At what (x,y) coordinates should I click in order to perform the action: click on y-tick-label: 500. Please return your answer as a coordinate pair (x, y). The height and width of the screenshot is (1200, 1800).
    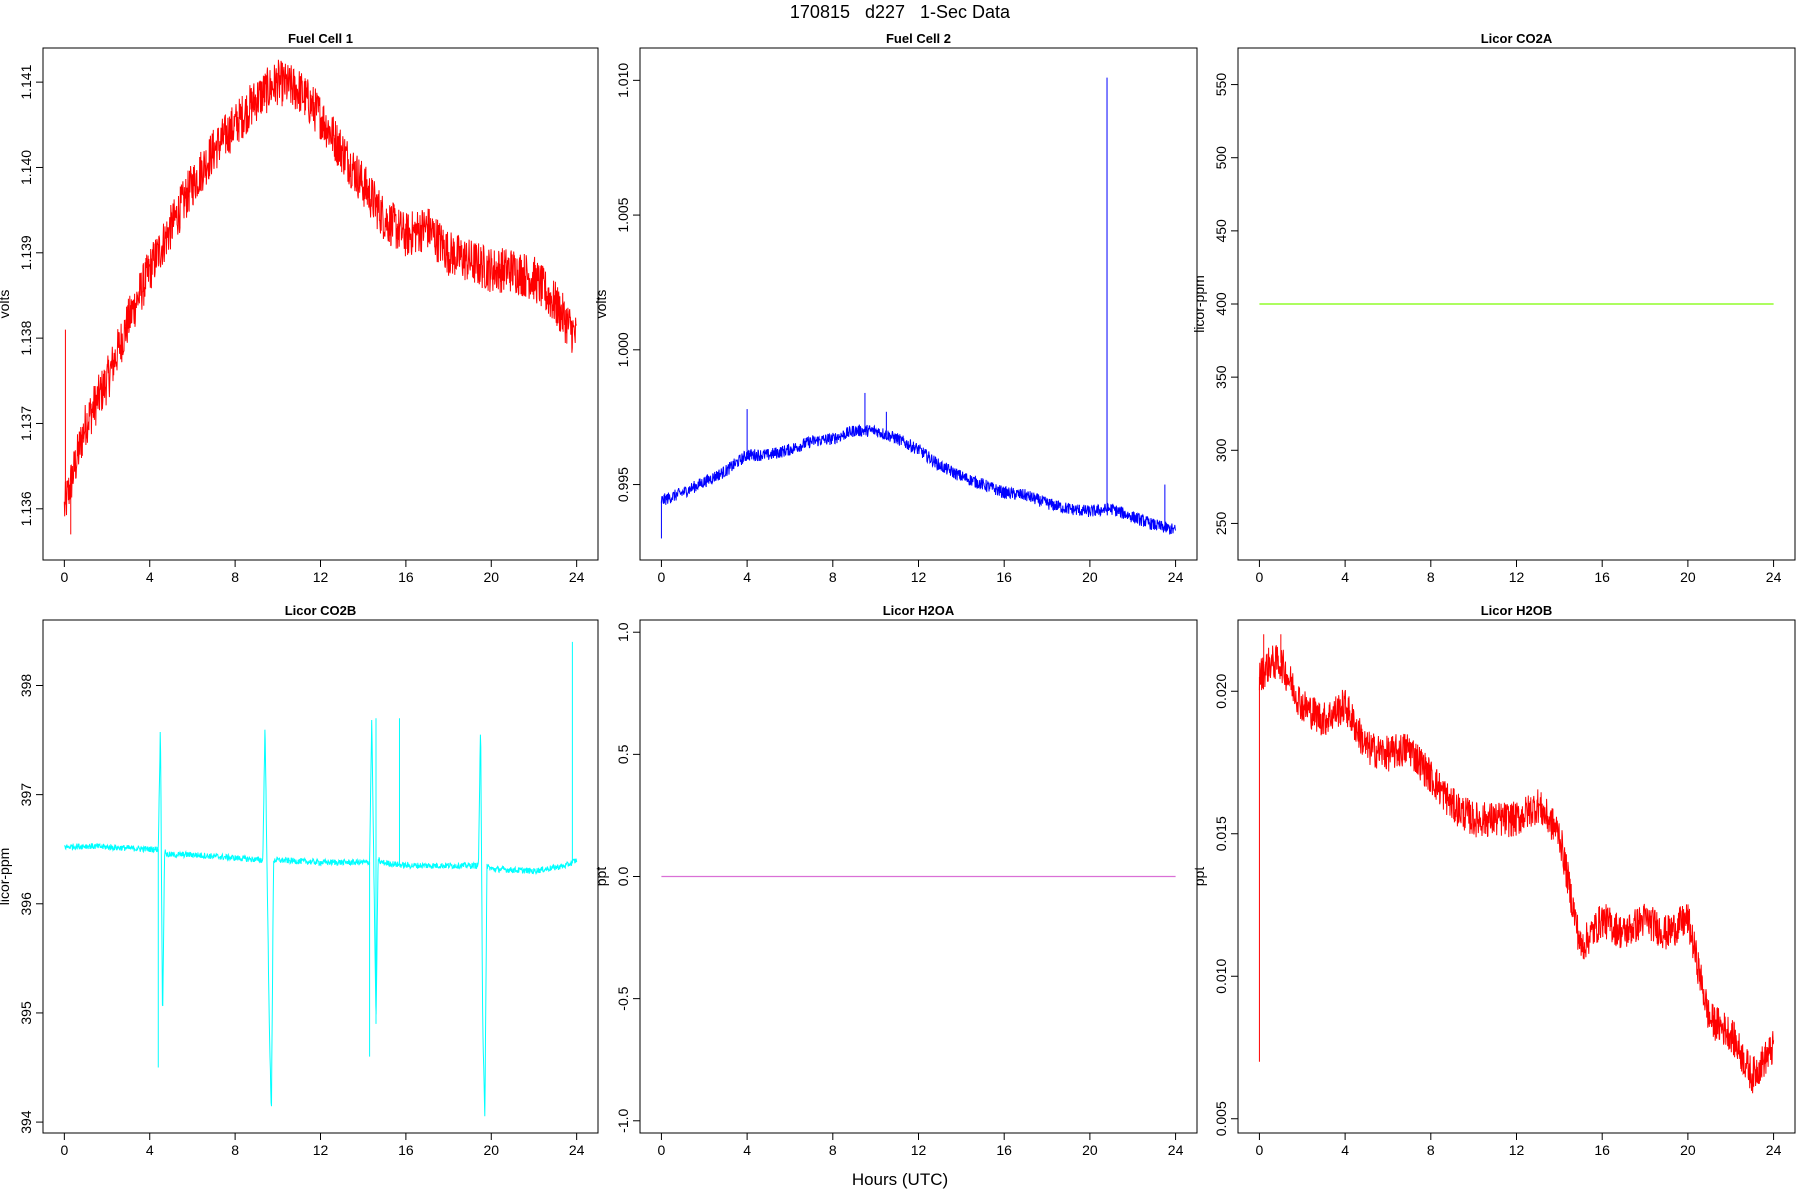
    Looking at the image, I should click on (1221, 158).